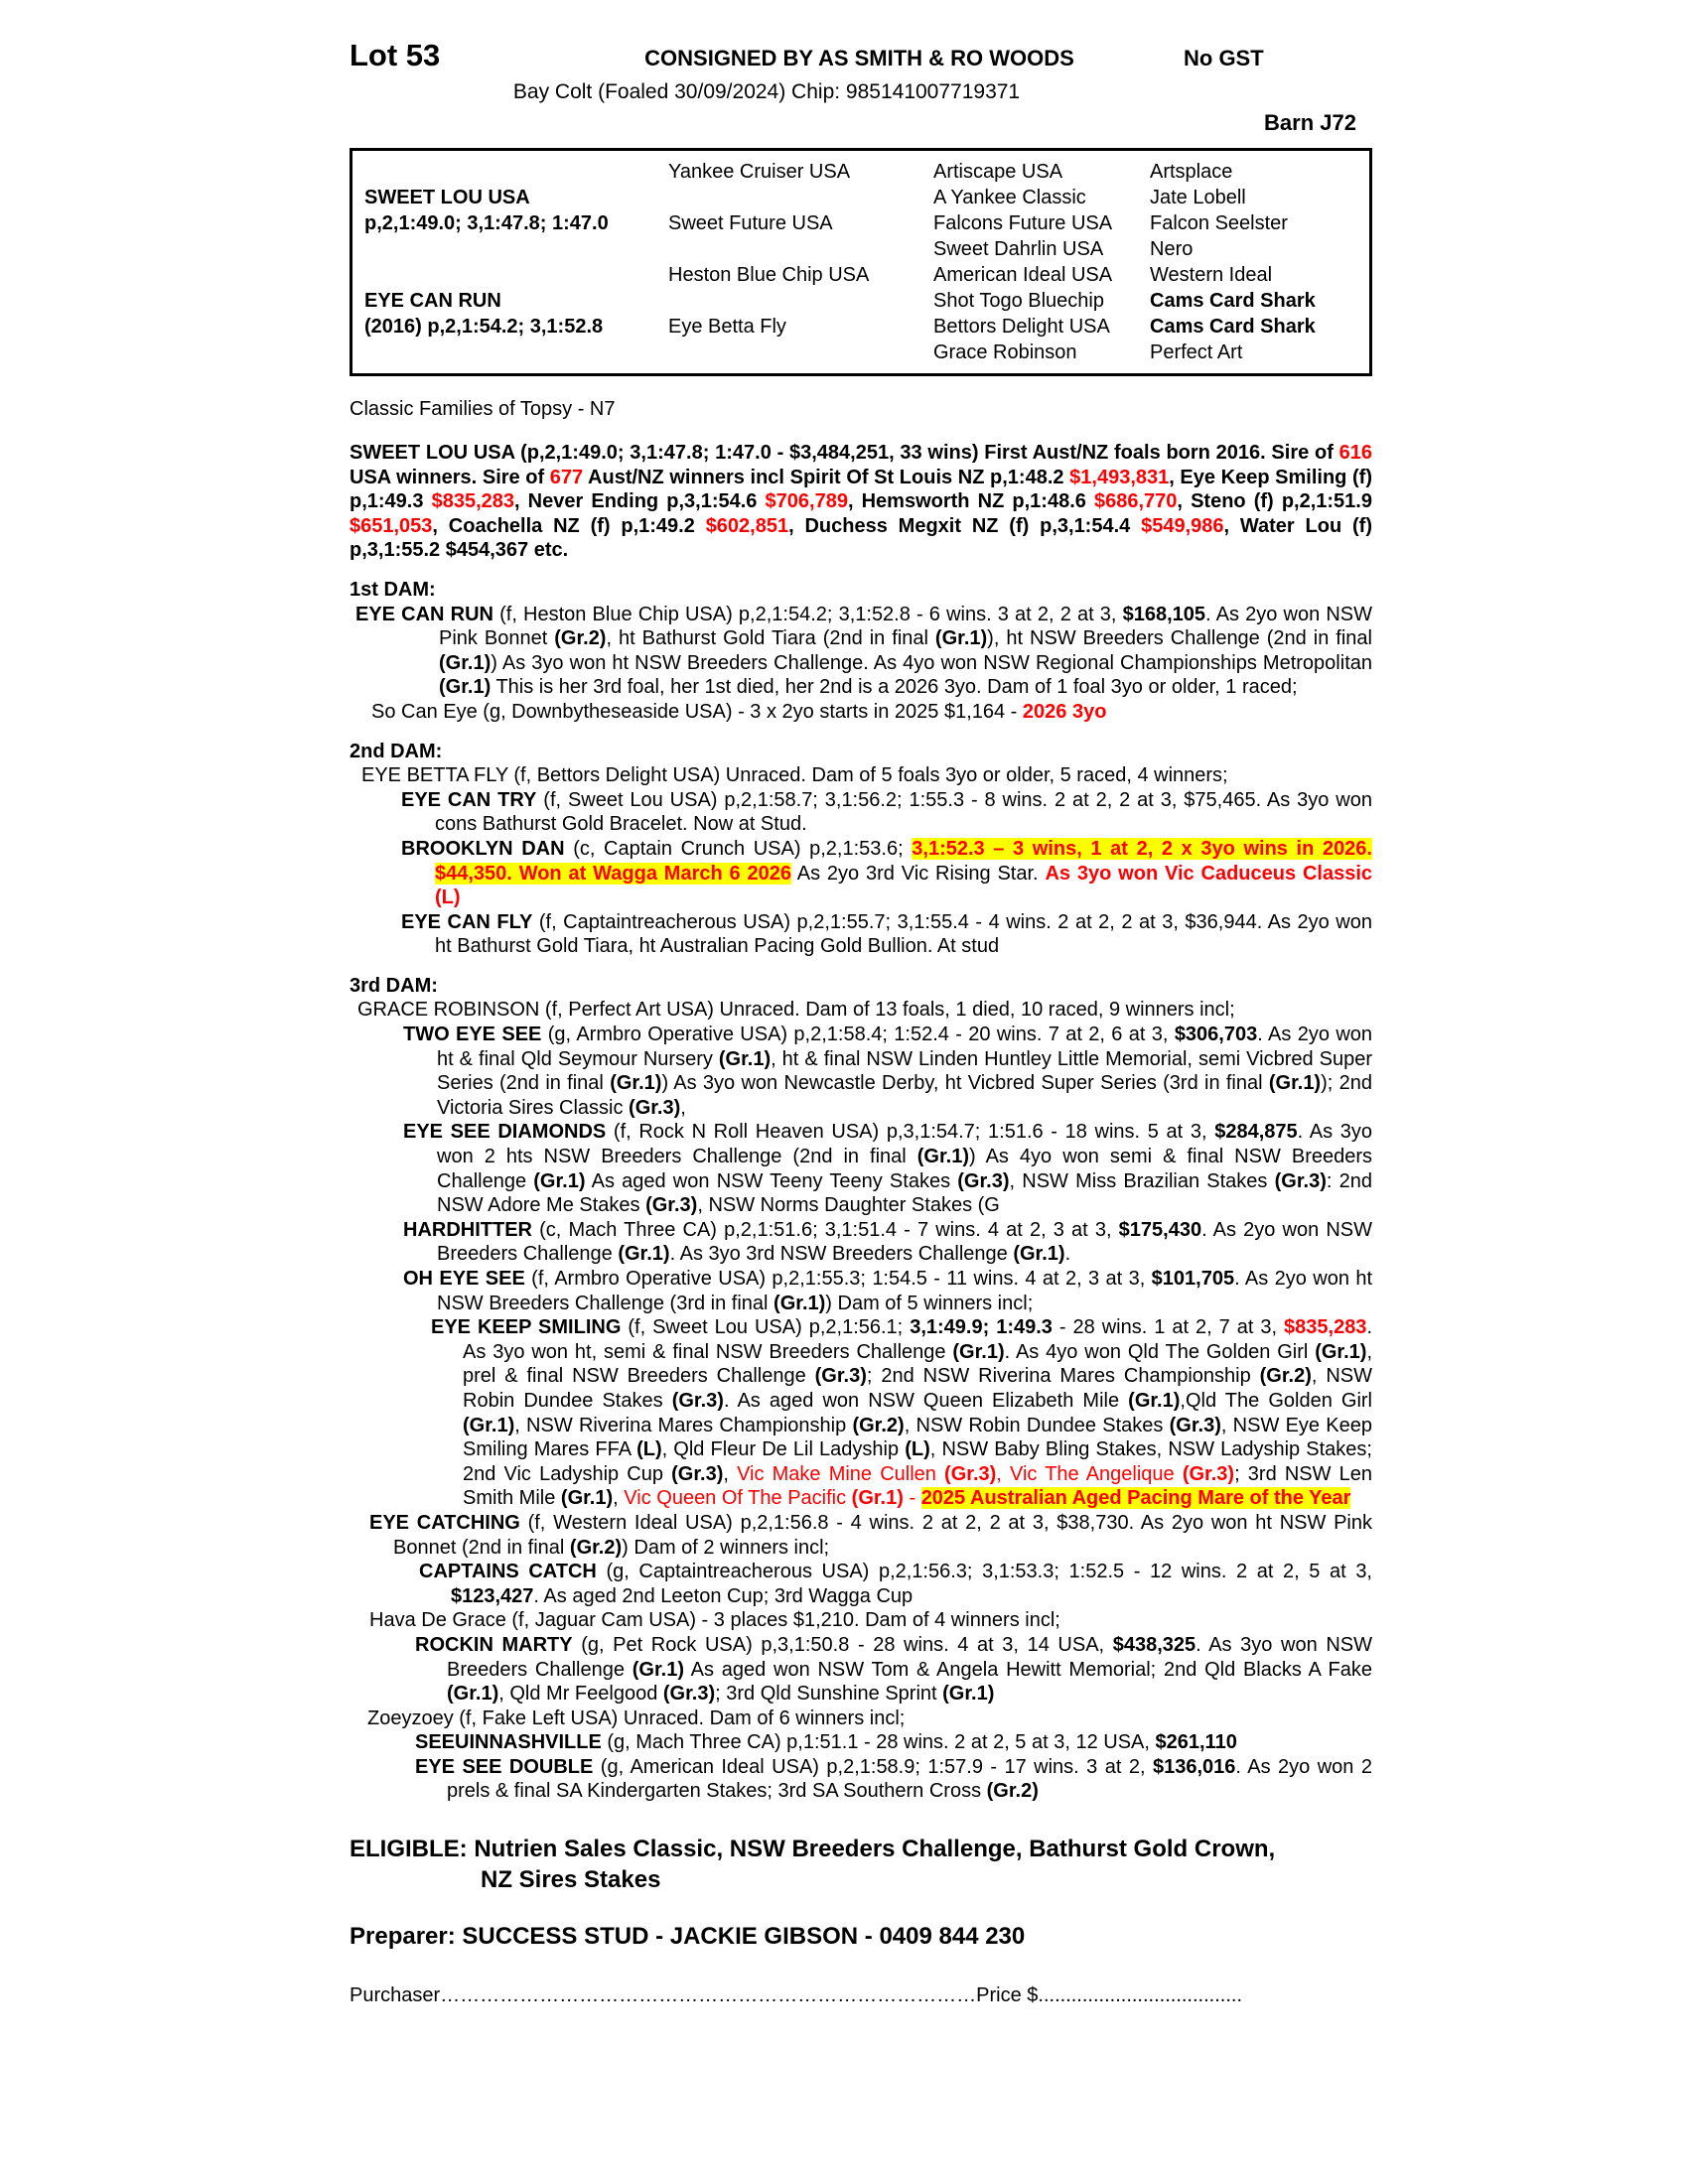  What do you see at coordinates (1007, 1995) in the screenshot?
I see `price-label: Price $` at bounding box center [1007, 1995].